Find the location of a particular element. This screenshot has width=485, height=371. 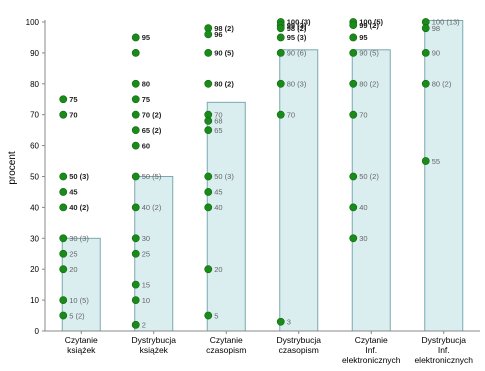

y-tick-label: 50 is located at coordinates (34, 177).